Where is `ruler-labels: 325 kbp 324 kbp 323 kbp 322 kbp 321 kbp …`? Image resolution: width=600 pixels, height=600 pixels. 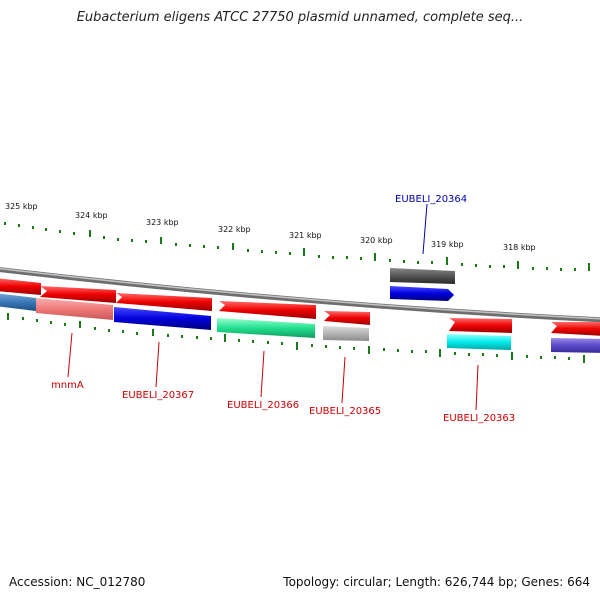 ruler-labels: 325 kbp 324 kbp 323 kbp 322 kbp 321 kbp … is located at coordinates (270, 227).